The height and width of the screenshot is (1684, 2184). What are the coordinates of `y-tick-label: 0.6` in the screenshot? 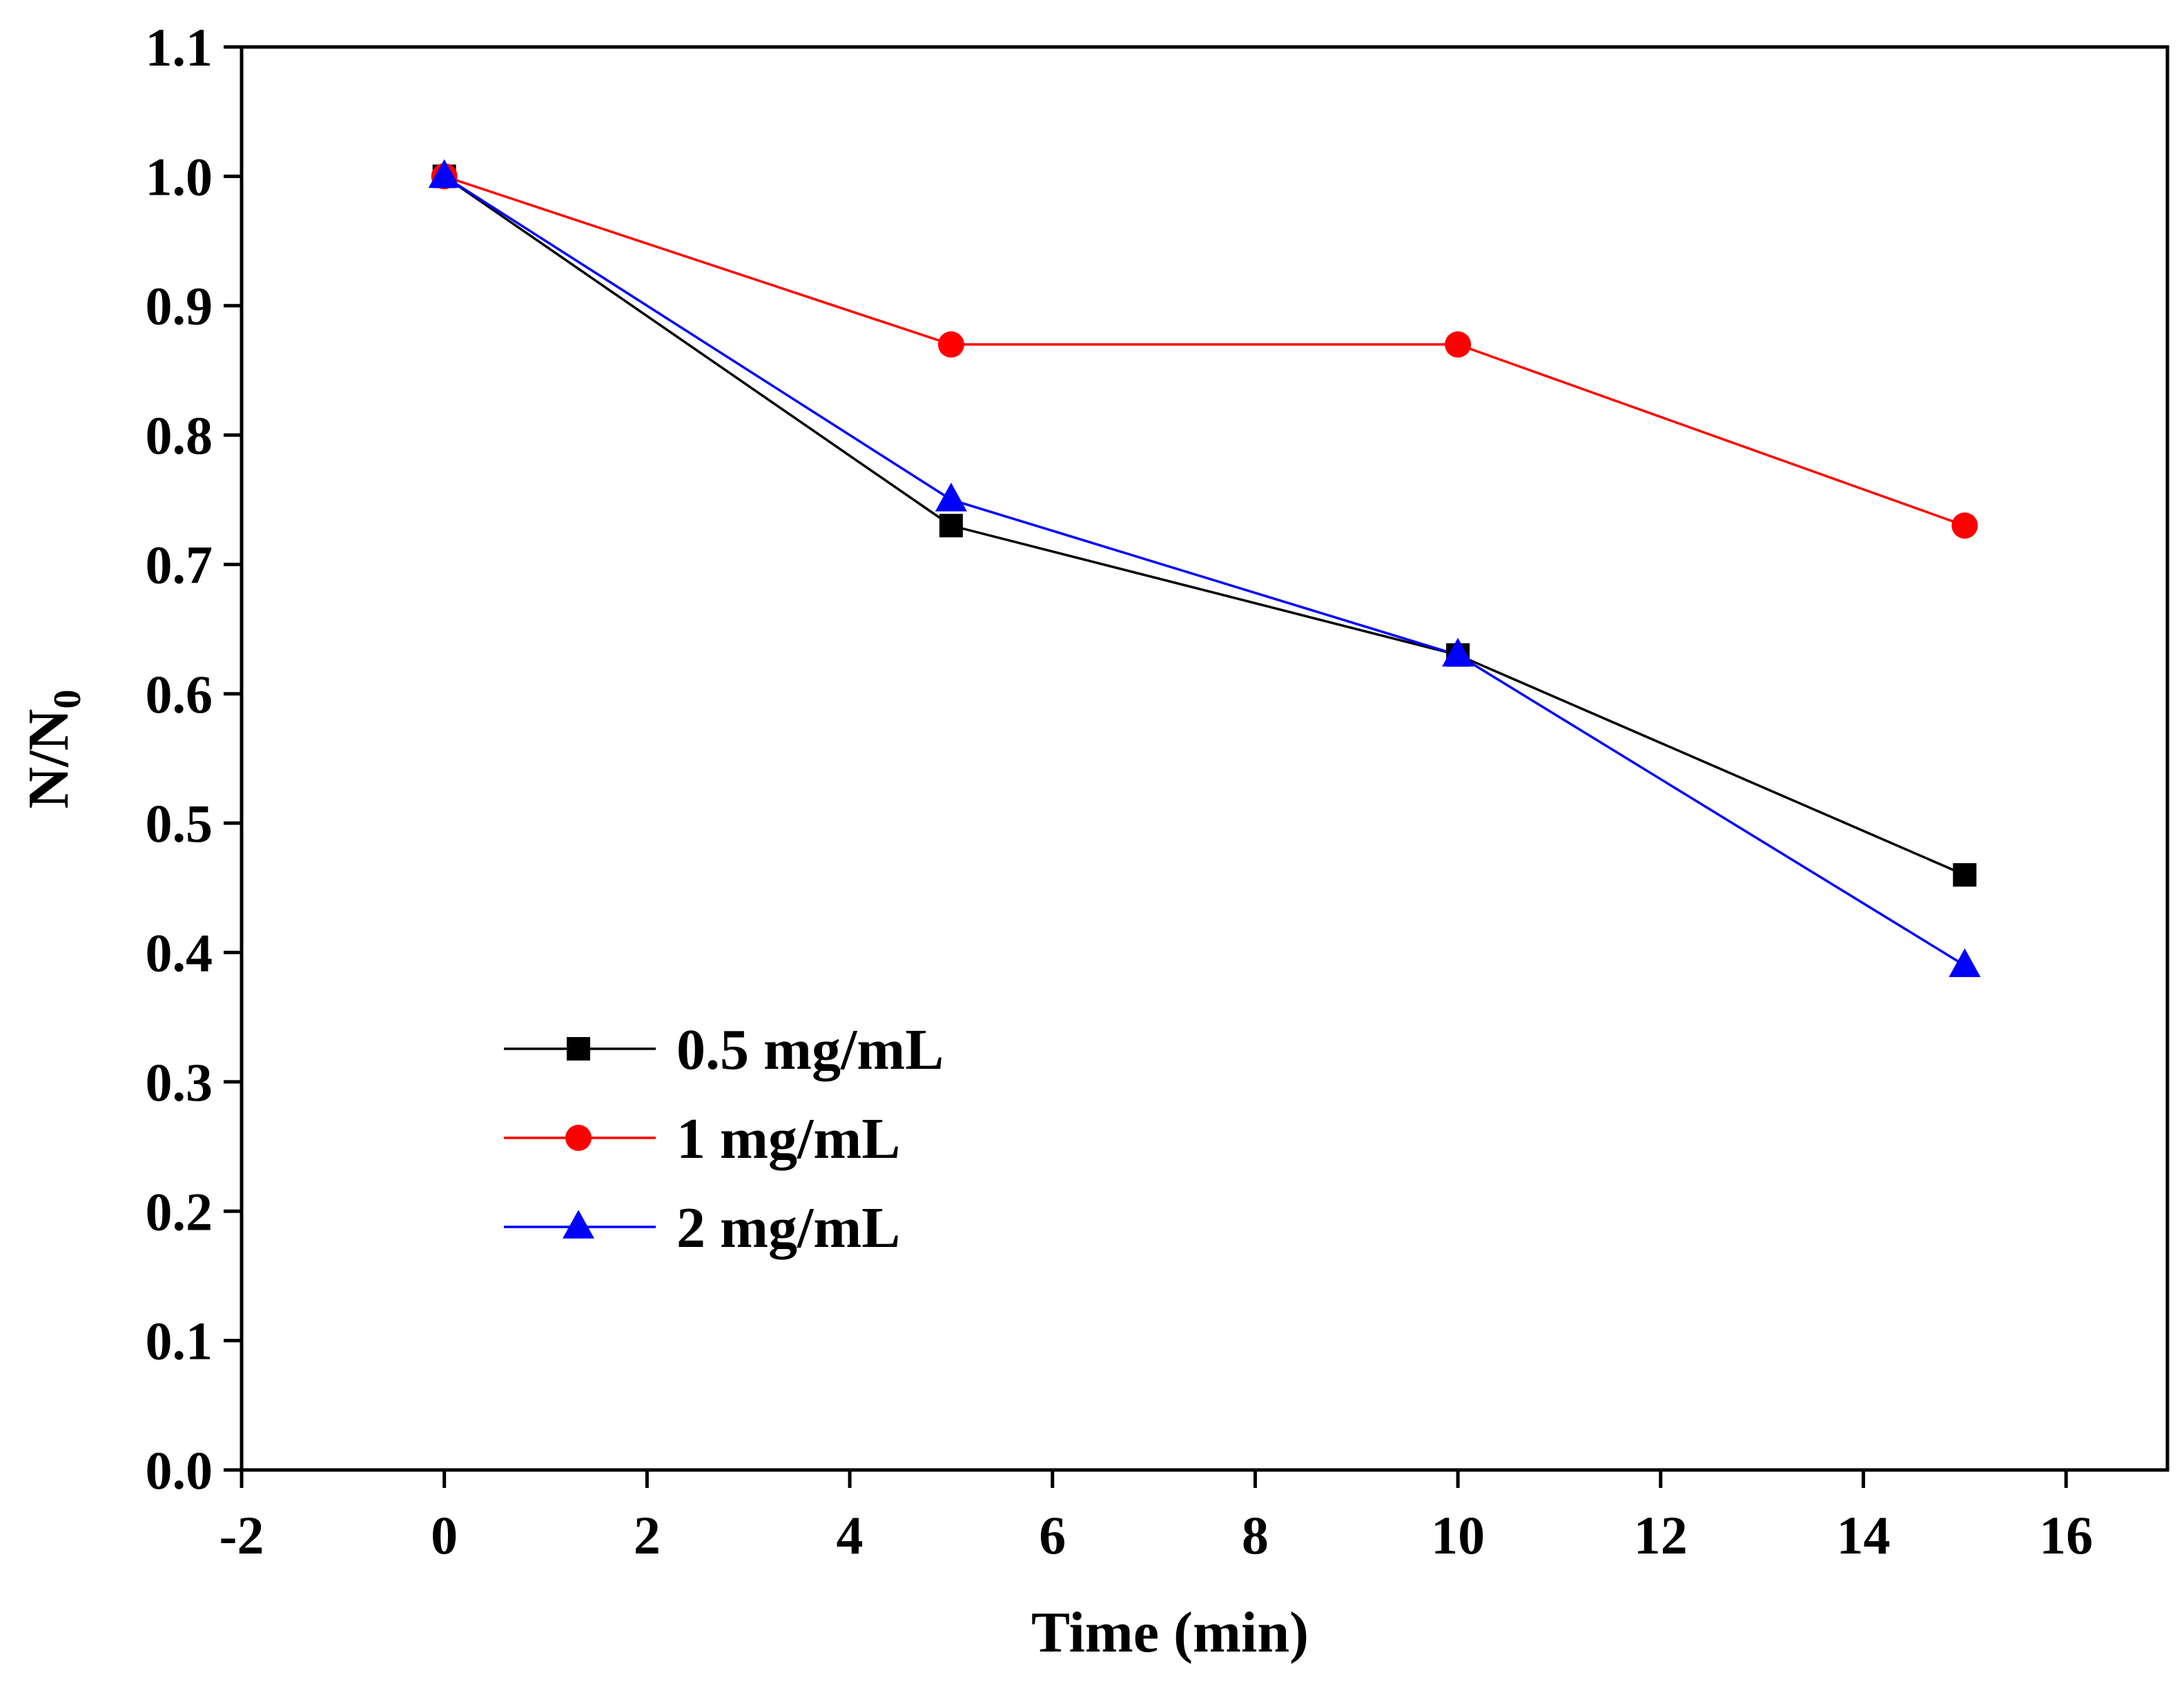 It's located at (179, 694).